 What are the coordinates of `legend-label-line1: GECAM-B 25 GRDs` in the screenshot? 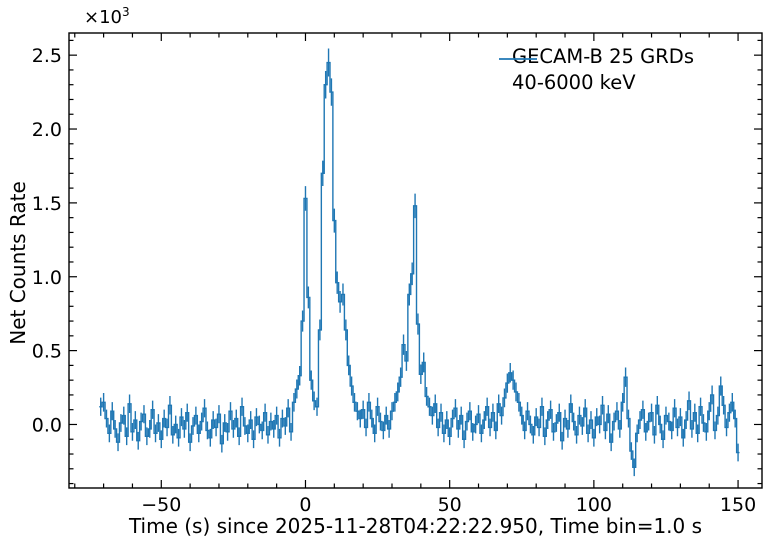 It's located at (603, 56).